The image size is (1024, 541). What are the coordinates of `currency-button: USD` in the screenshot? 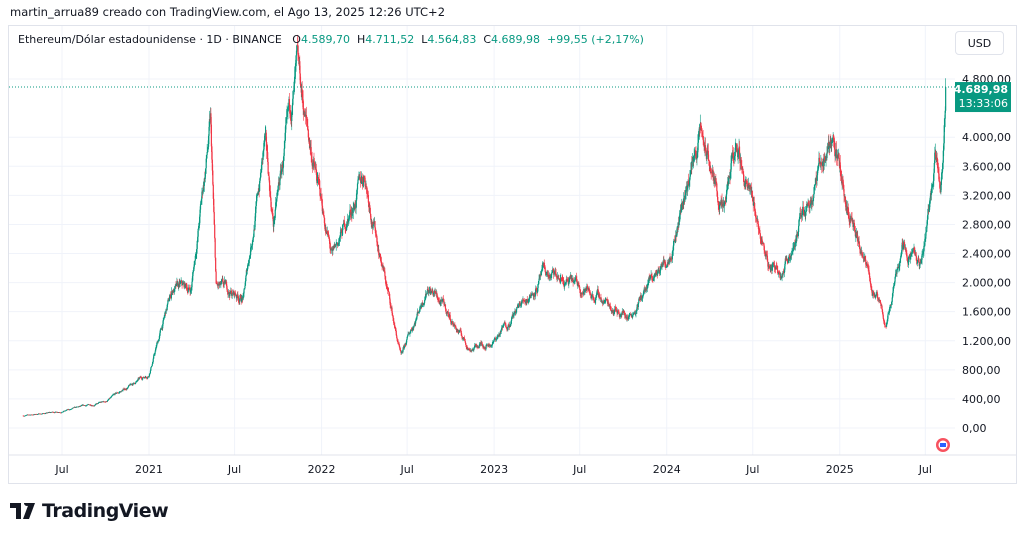 It's located at (979, 43).